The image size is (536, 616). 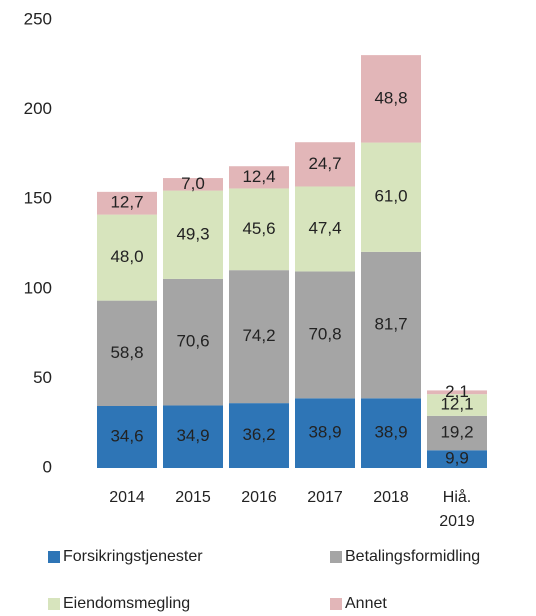 I want to click on data-label: 34,6, so click(x=126, y=435).